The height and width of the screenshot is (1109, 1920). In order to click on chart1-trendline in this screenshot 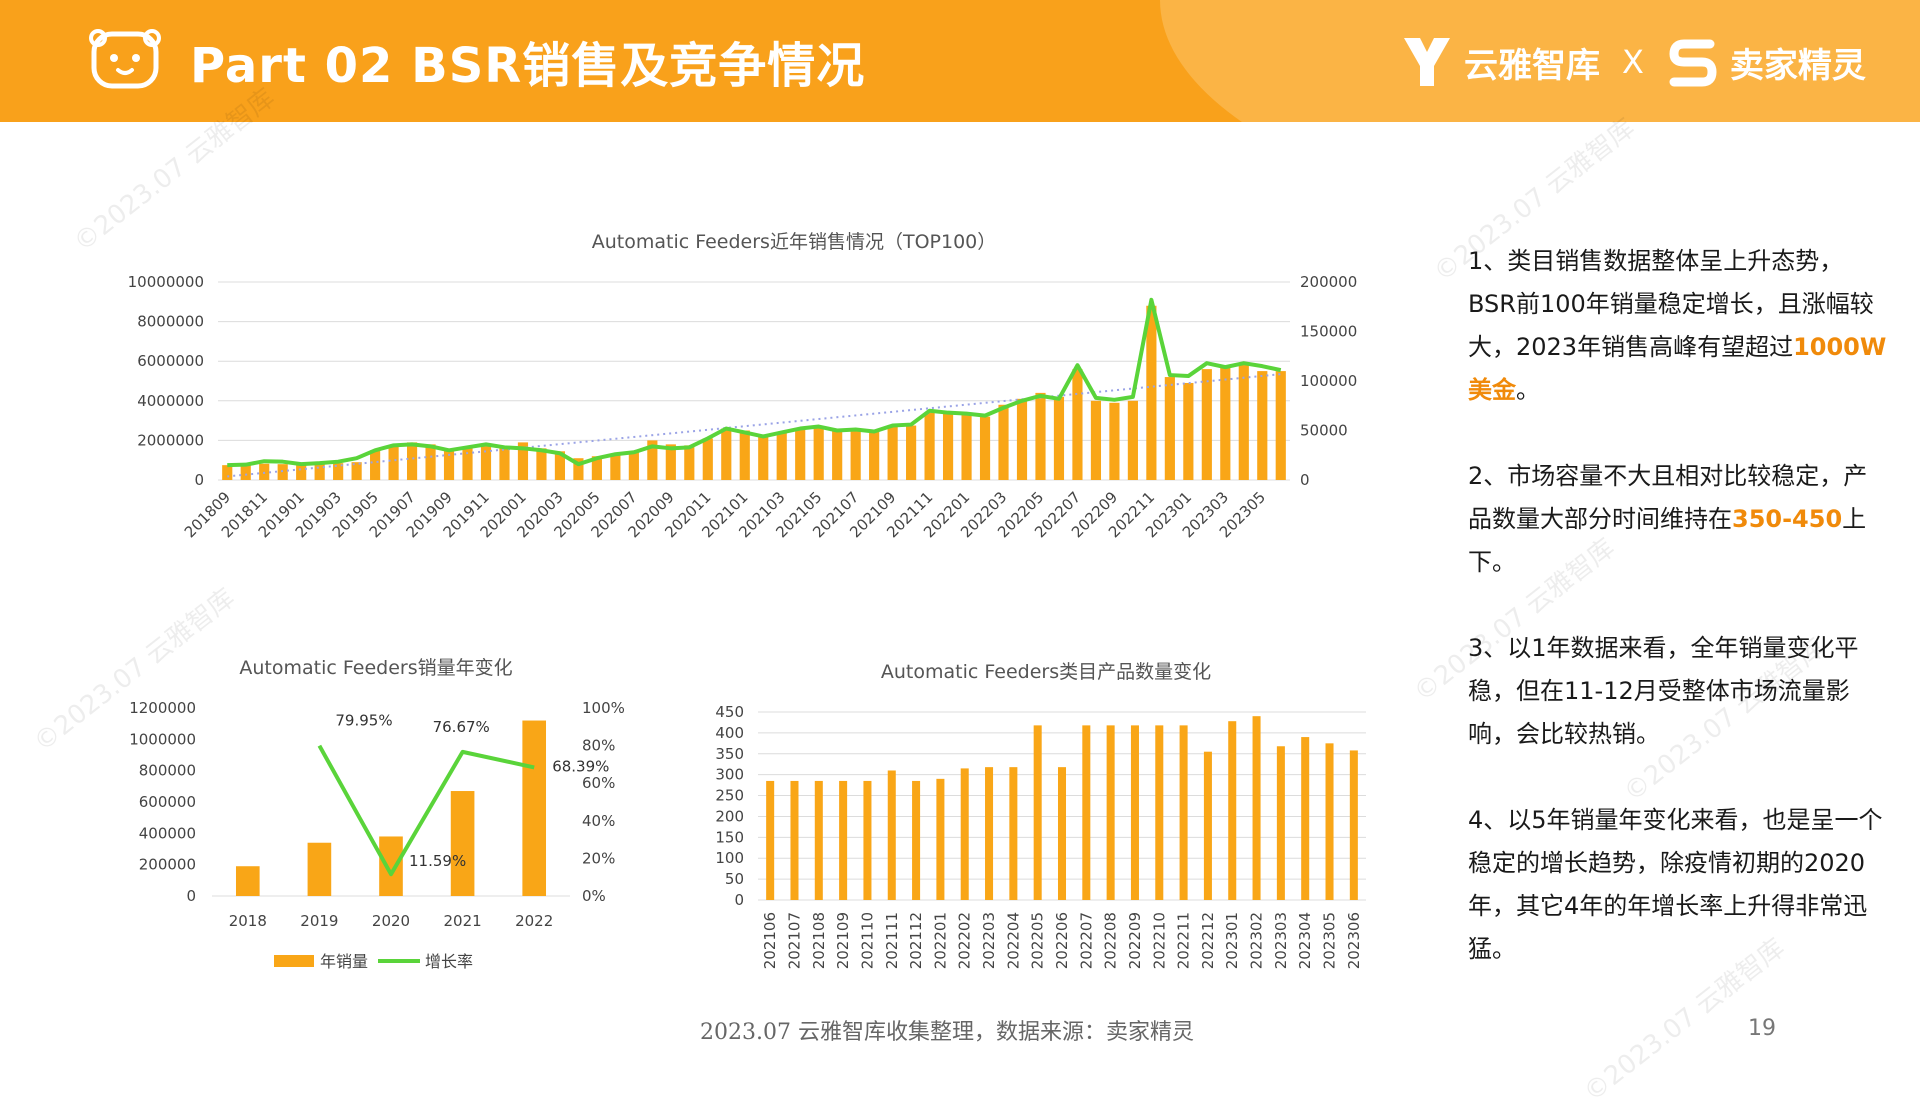, I will do `click(754, 425)`.